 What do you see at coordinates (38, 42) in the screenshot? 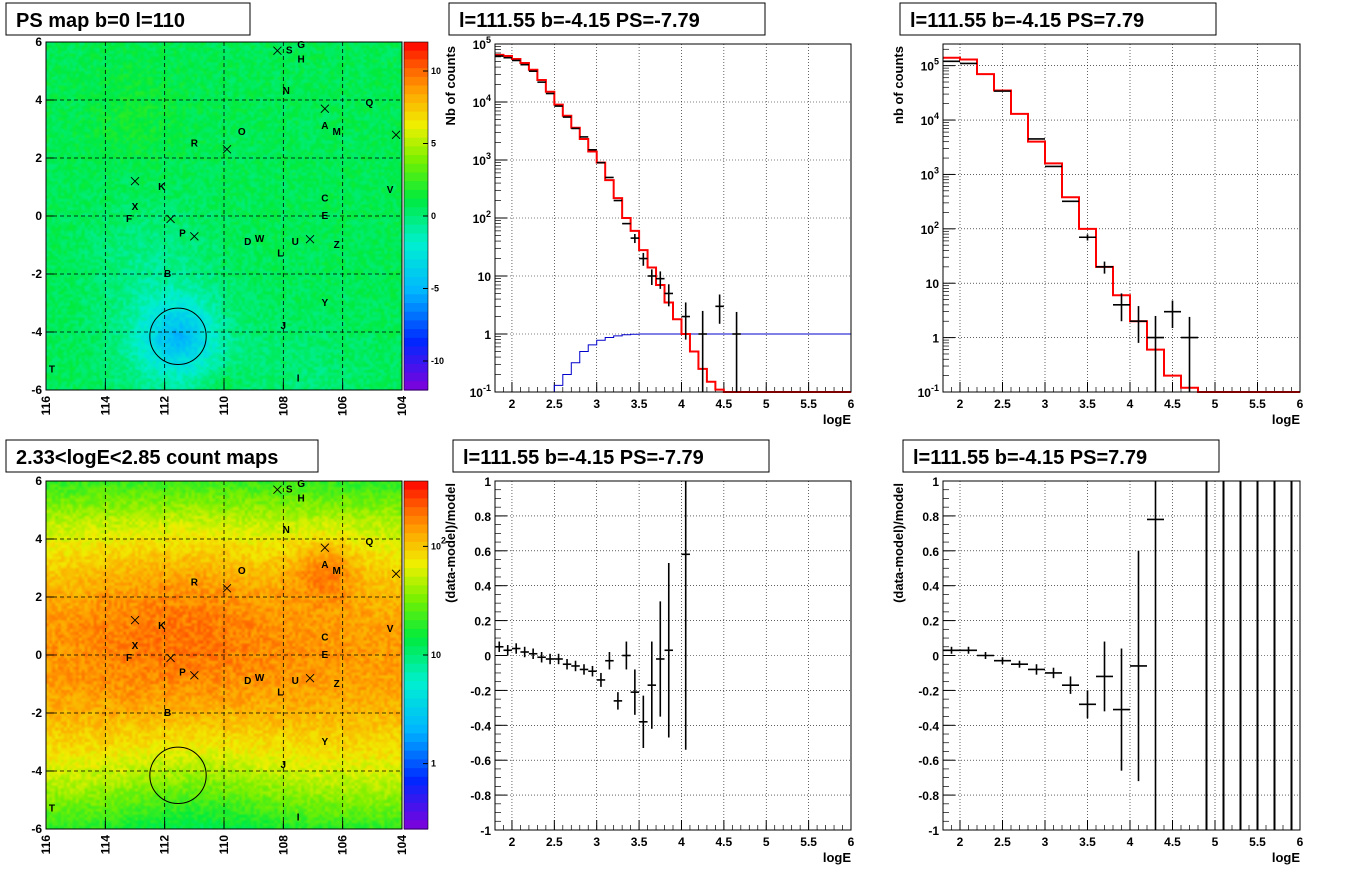
I see `y-tick-label: 6` at bounding box center [38, 42].